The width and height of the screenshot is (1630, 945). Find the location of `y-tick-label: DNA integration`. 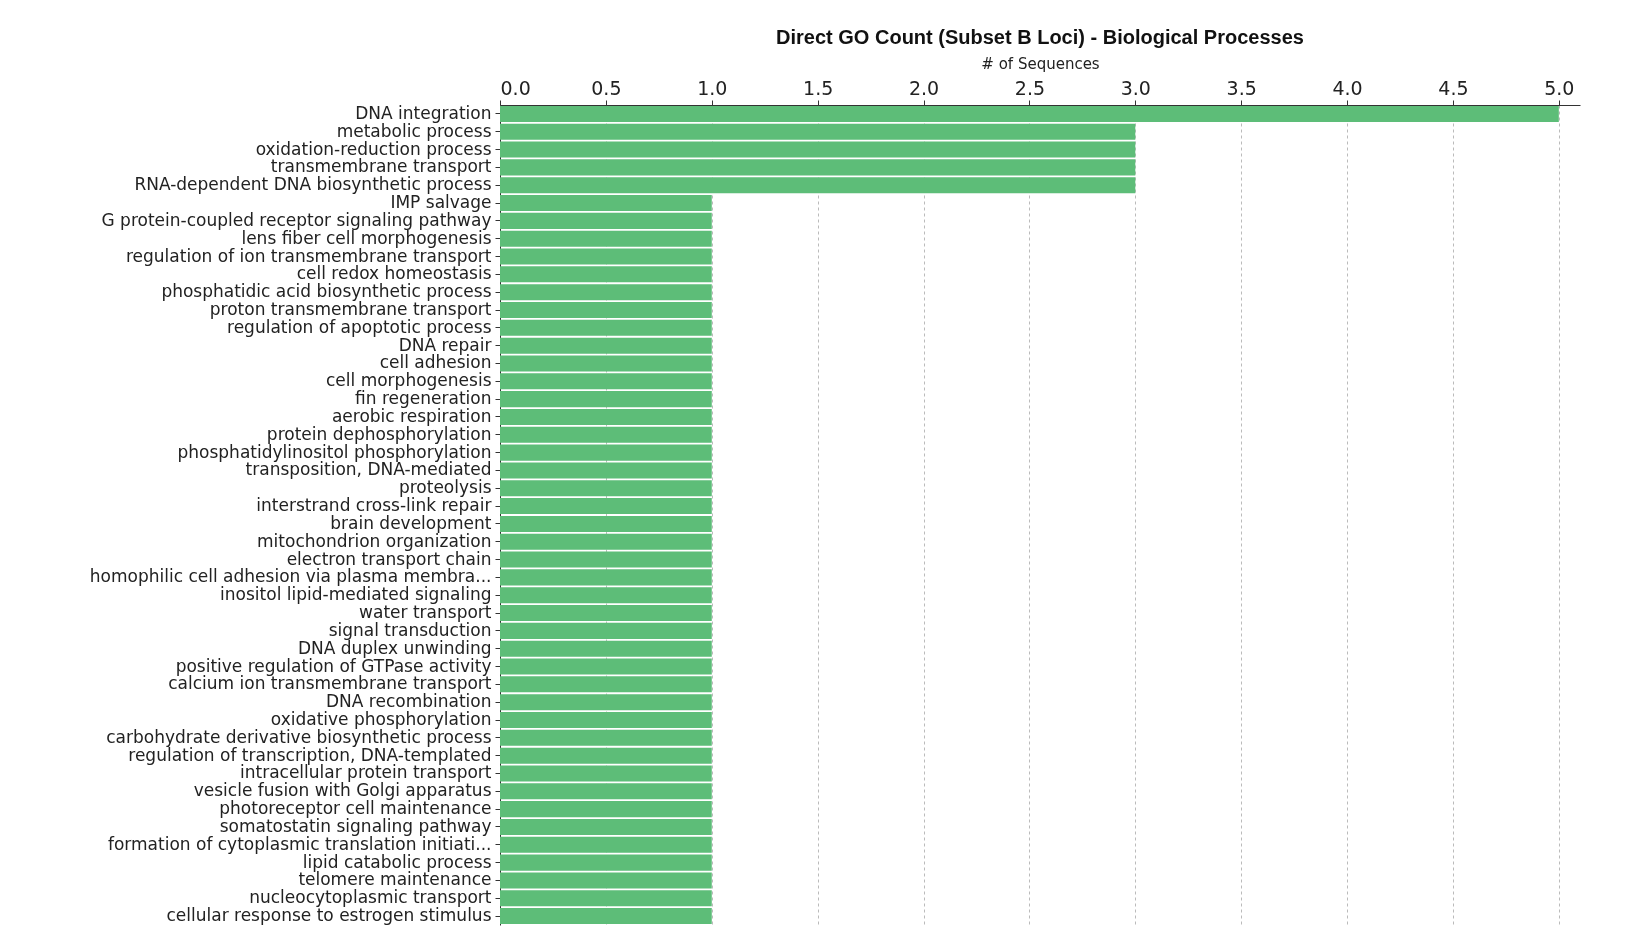

y-tick-label: DNA integration is located at coordinates (423, 112).